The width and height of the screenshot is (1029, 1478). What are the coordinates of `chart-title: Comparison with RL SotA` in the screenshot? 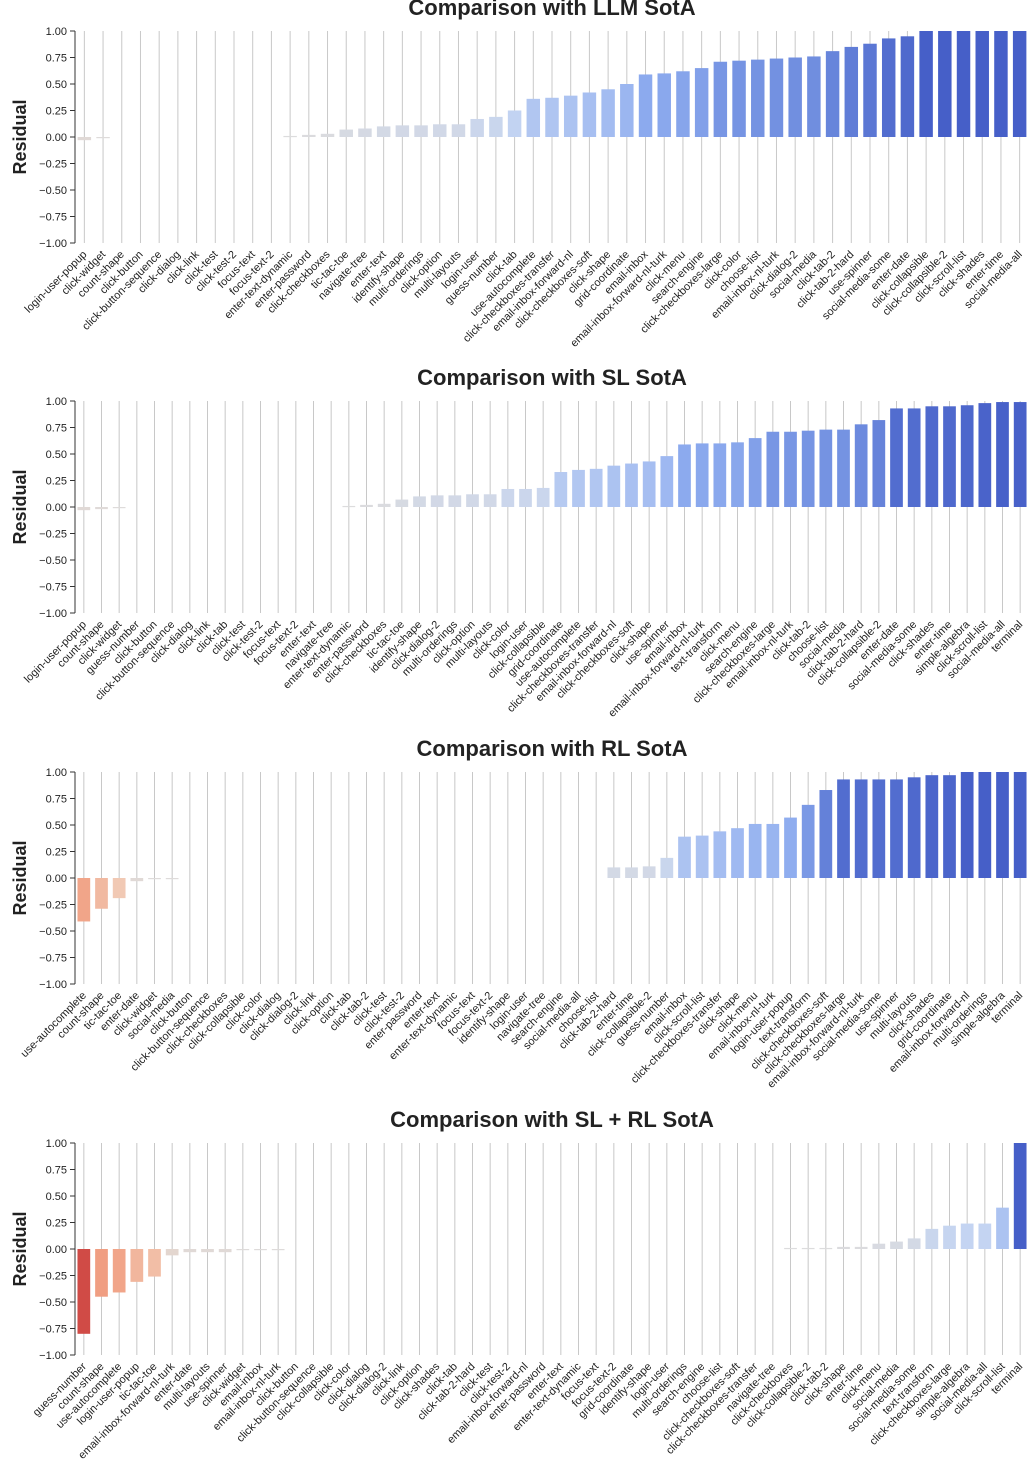 It's located at (552, 748).